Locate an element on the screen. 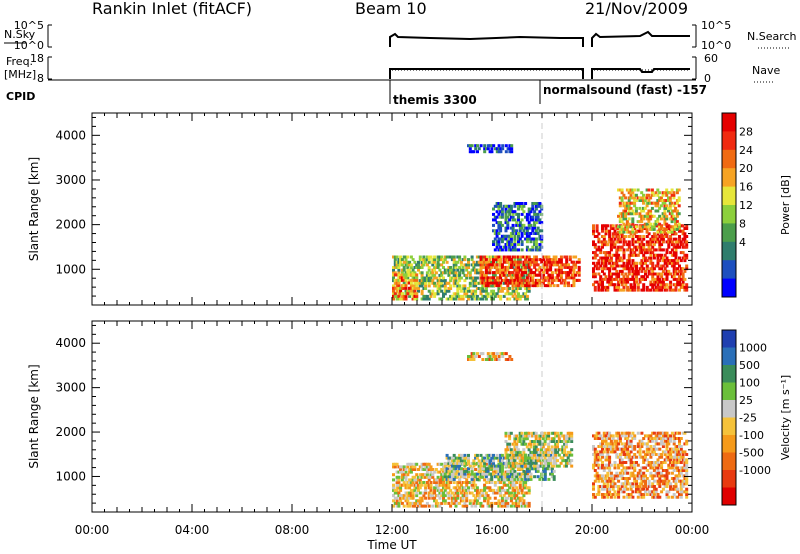 Image resolution: width=800 pixels, height=554 pixels. y-tick-label: 2000 is located at coordinates (70, 225).